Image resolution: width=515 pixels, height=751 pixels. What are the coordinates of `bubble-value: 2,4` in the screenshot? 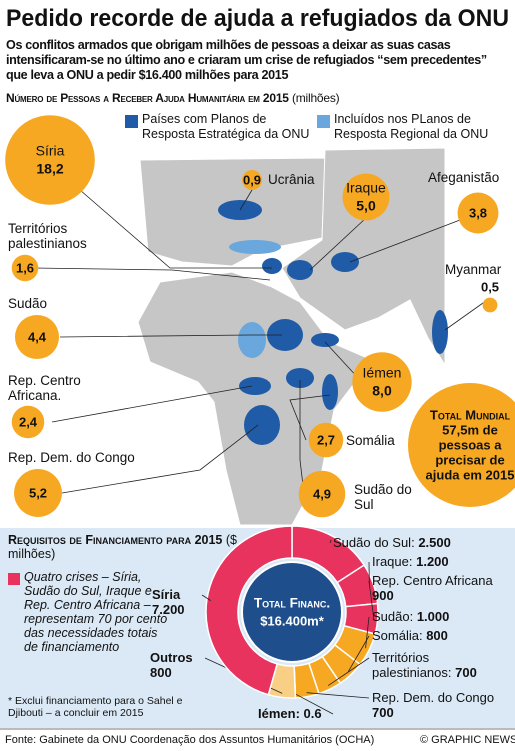 It's located at (28, 422).